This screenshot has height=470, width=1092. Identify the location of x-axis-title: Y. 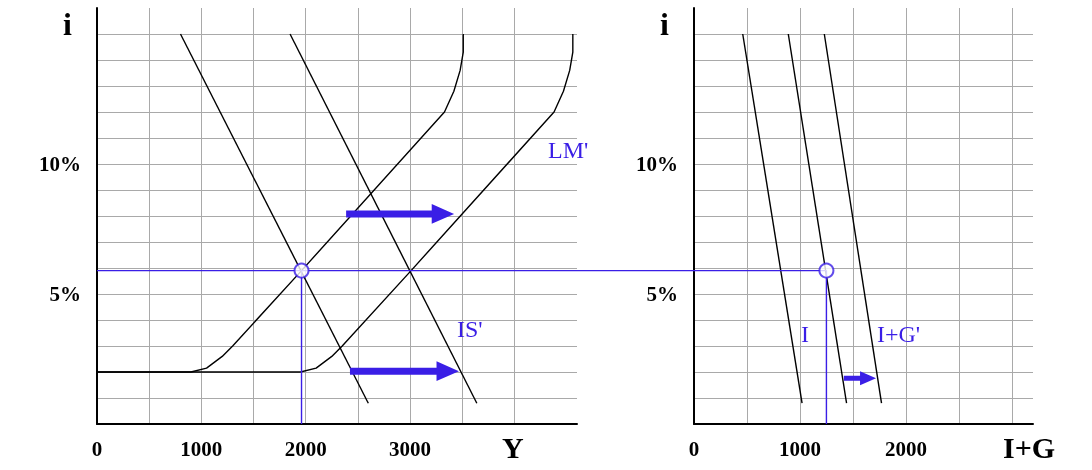
(513, 447).